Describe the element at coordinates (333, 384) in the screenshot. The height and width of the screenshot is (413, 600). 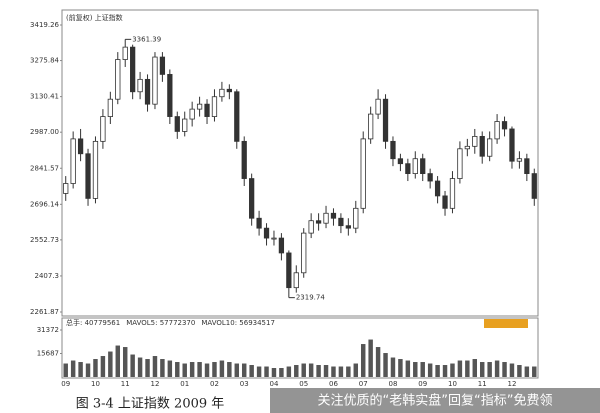
I see `x-tick-label: 06` at that location.